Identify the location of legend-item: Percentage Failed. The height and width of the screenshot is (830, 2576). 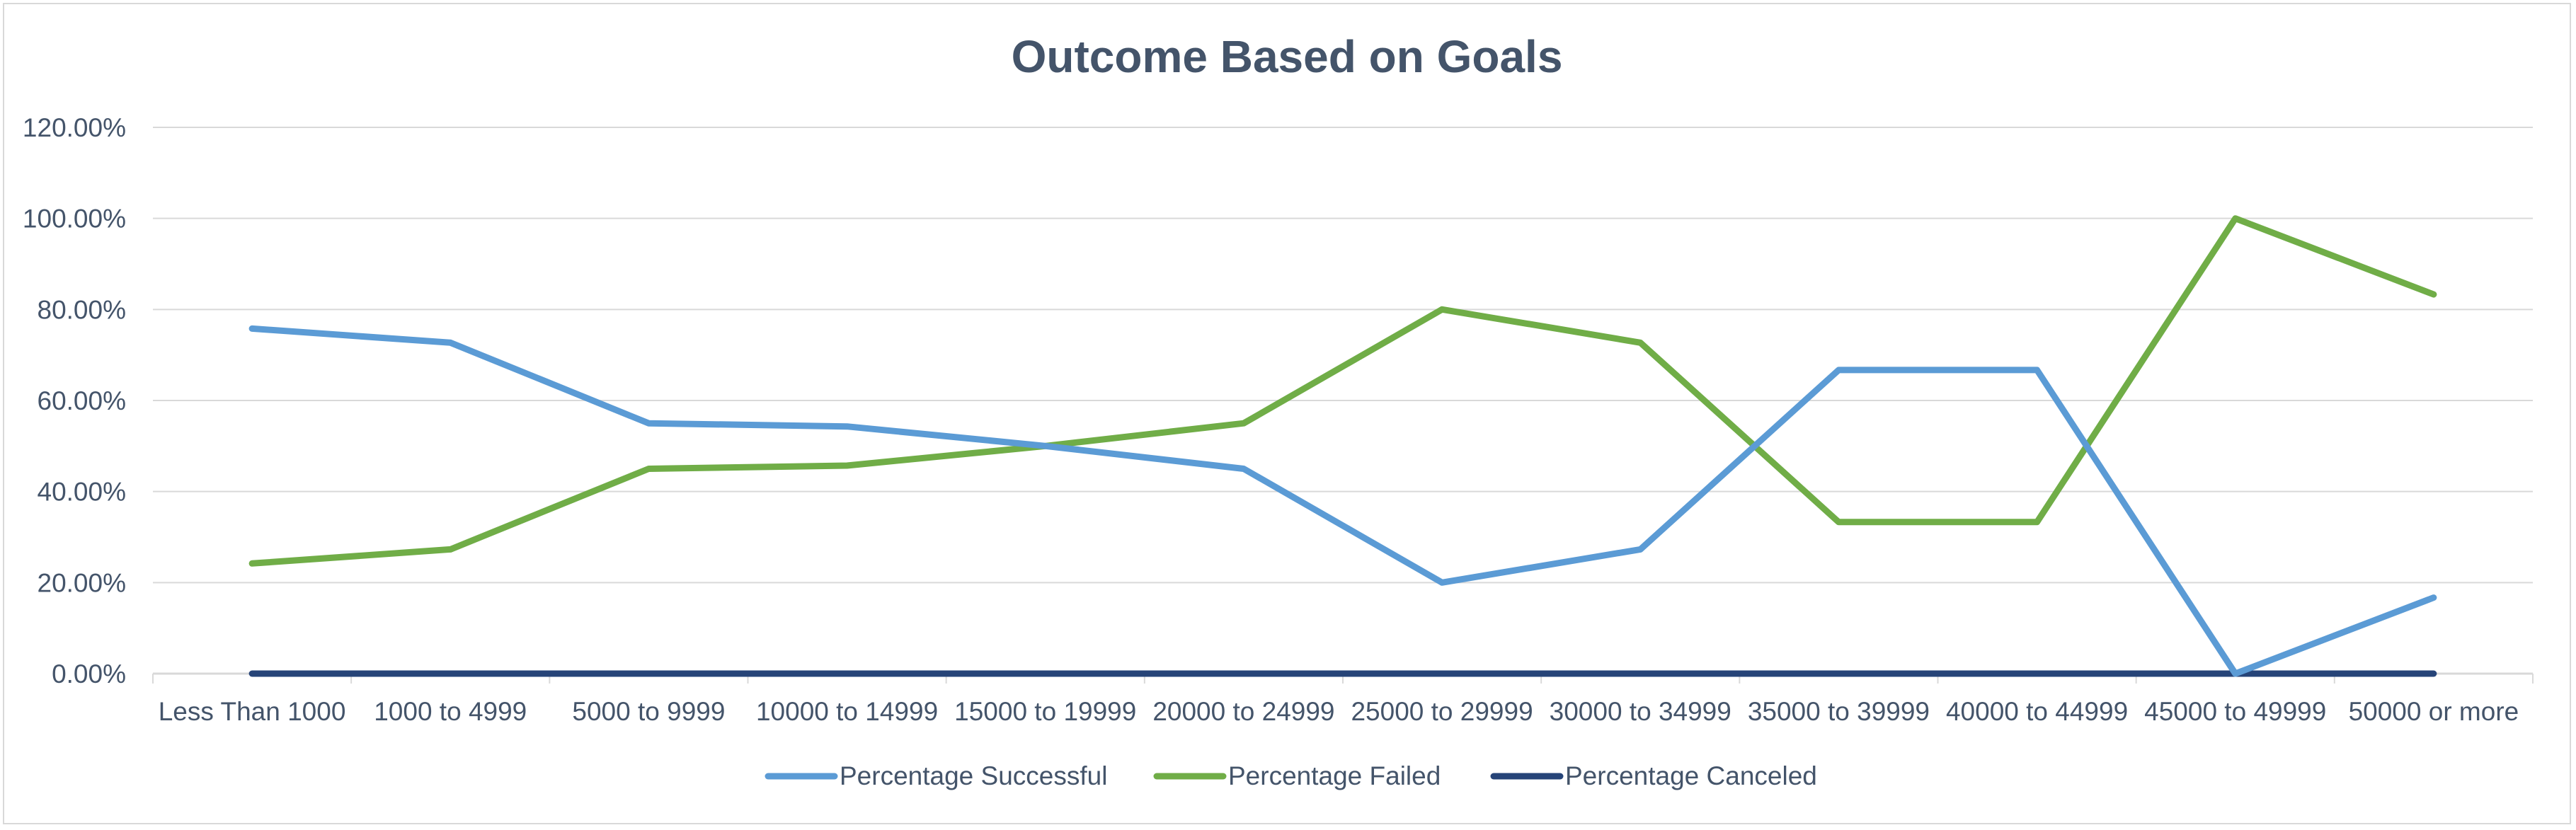
(1297, 775).